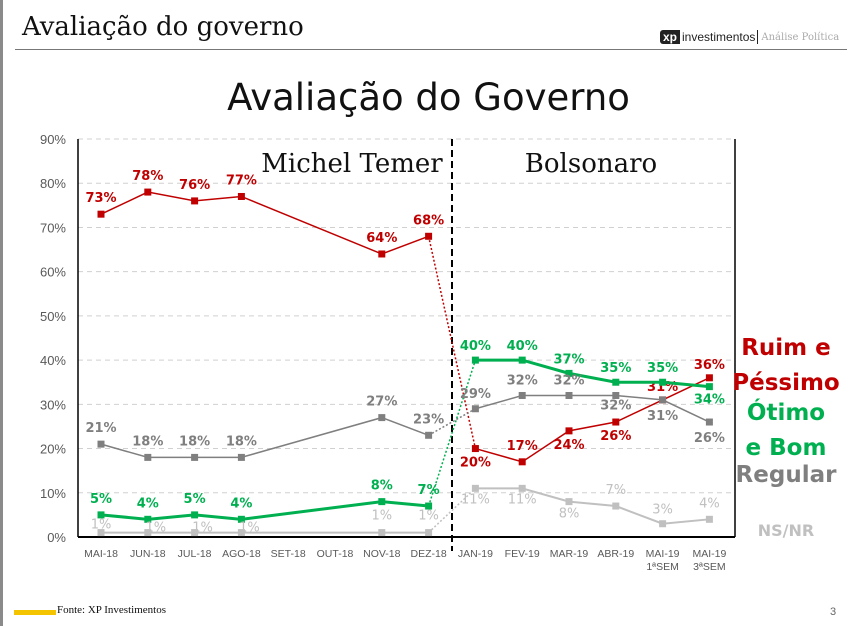 The height and width of the screenshot is (626, 857). What do you see at coordinates (101, 554) in the screenshot?
I see `x-tick-label: MAI-18` at bounding box center [101, 554].